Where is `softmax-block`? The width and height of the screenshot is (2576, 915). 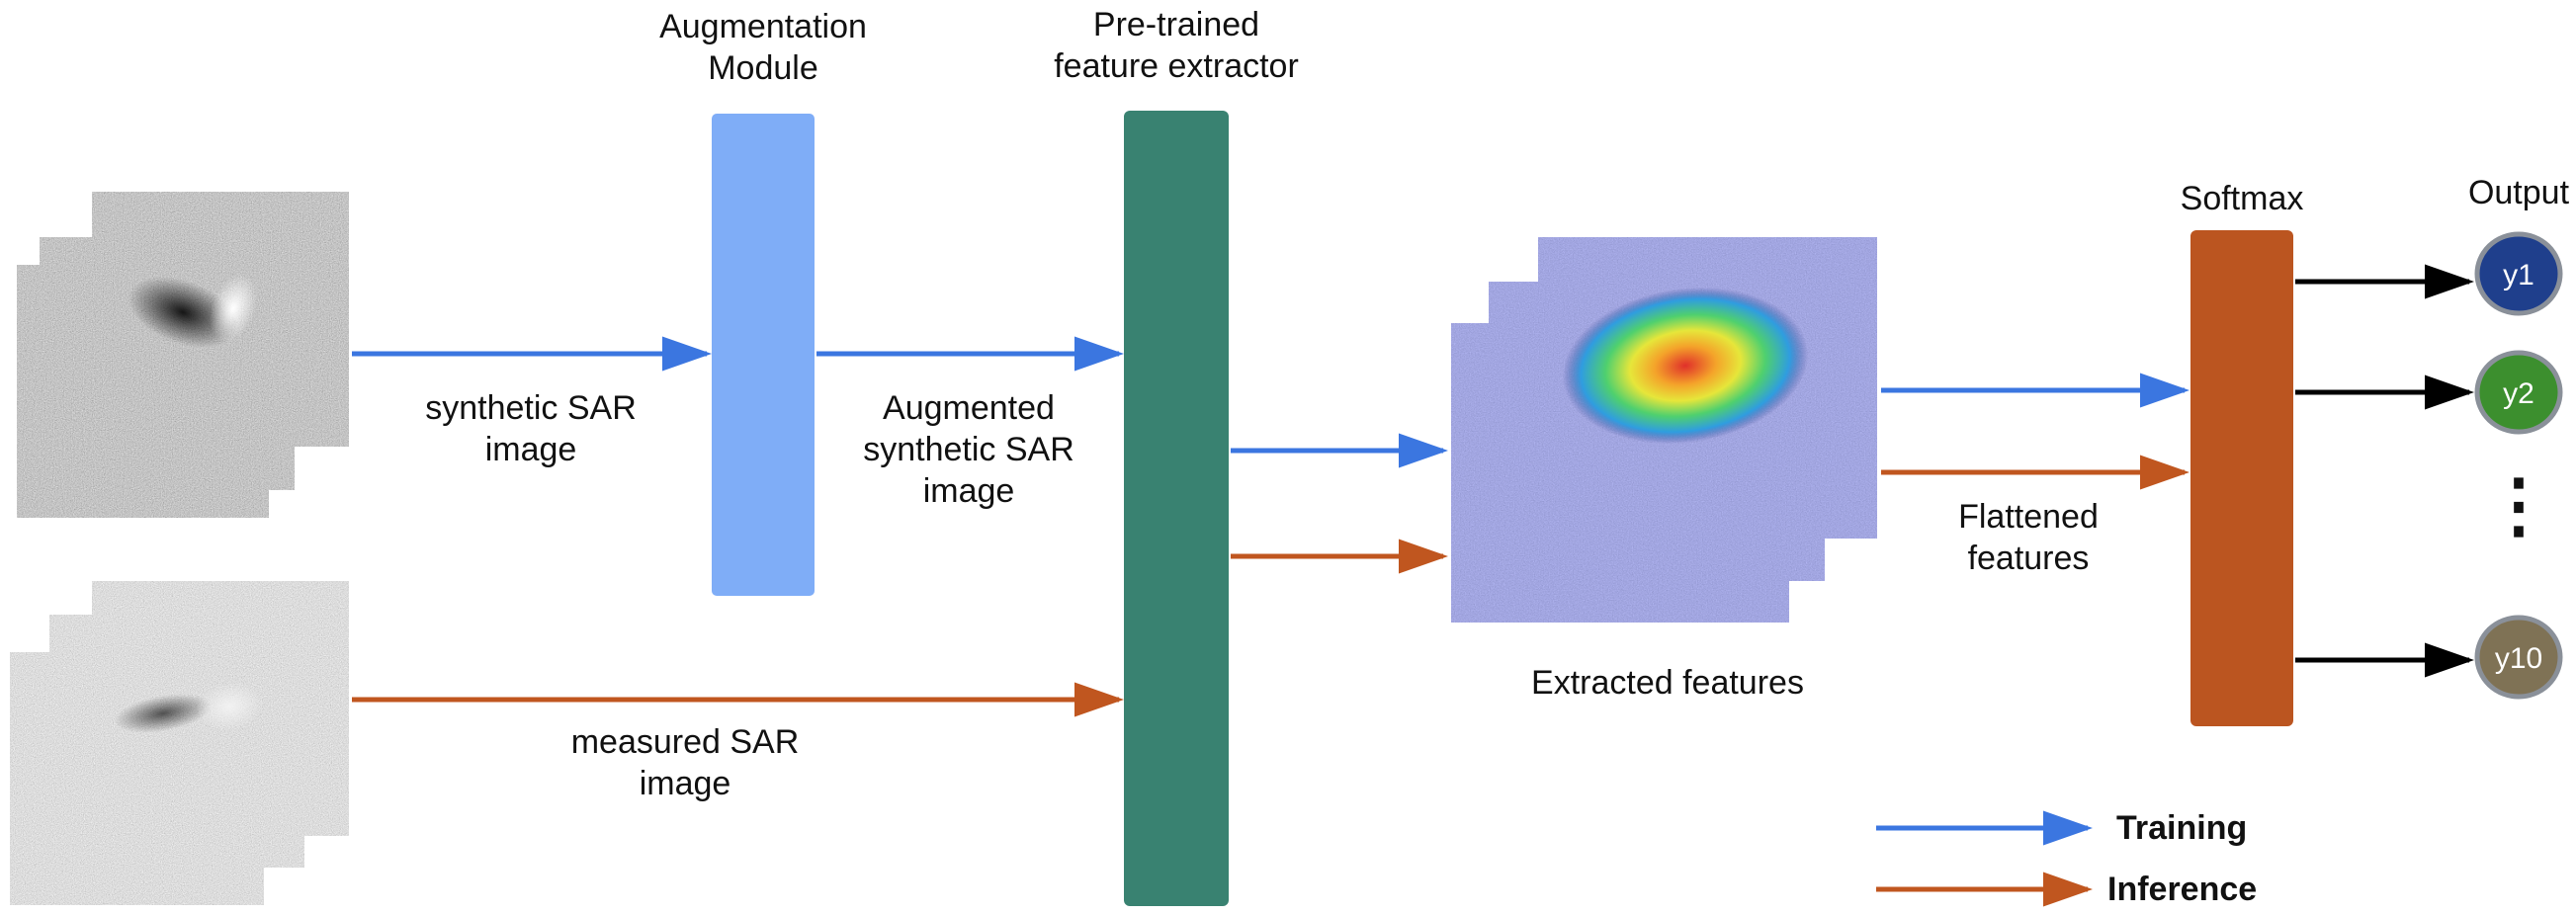
softmax-block is located at coordinates (2241, 478).